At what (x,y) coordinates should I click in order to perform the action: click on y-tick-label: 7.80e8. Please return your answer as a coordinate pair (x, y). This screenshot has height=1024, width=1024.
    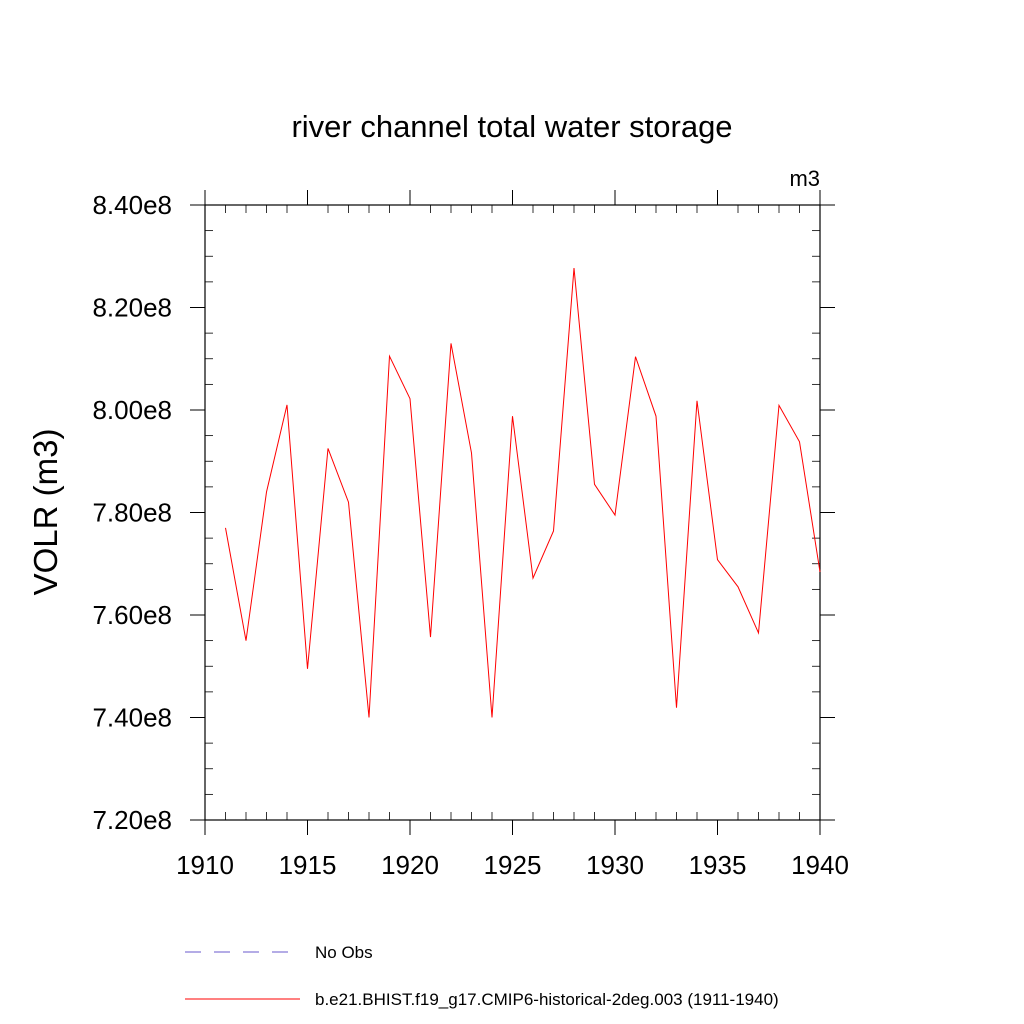
    Looking at the image, I should click on (132, 513).